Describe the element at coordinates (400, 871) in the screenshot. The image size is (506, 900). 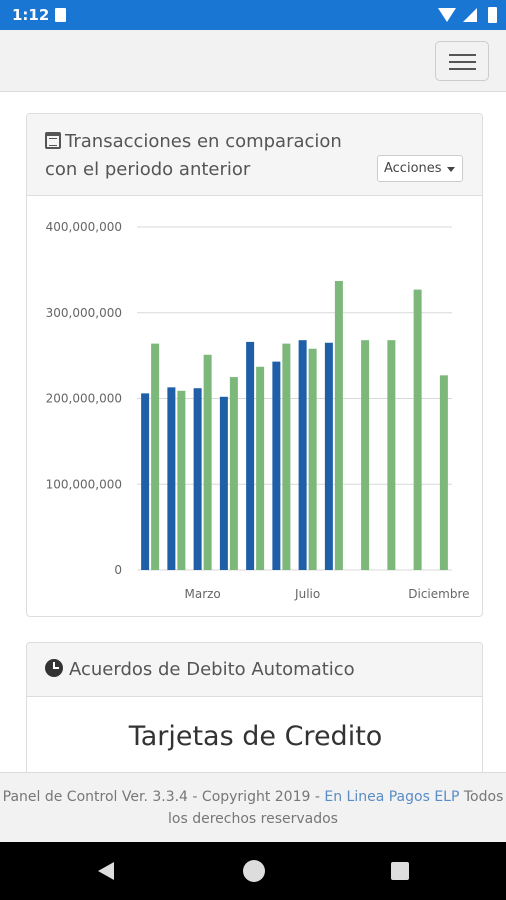
I see `recent-apps-icon` at that location.